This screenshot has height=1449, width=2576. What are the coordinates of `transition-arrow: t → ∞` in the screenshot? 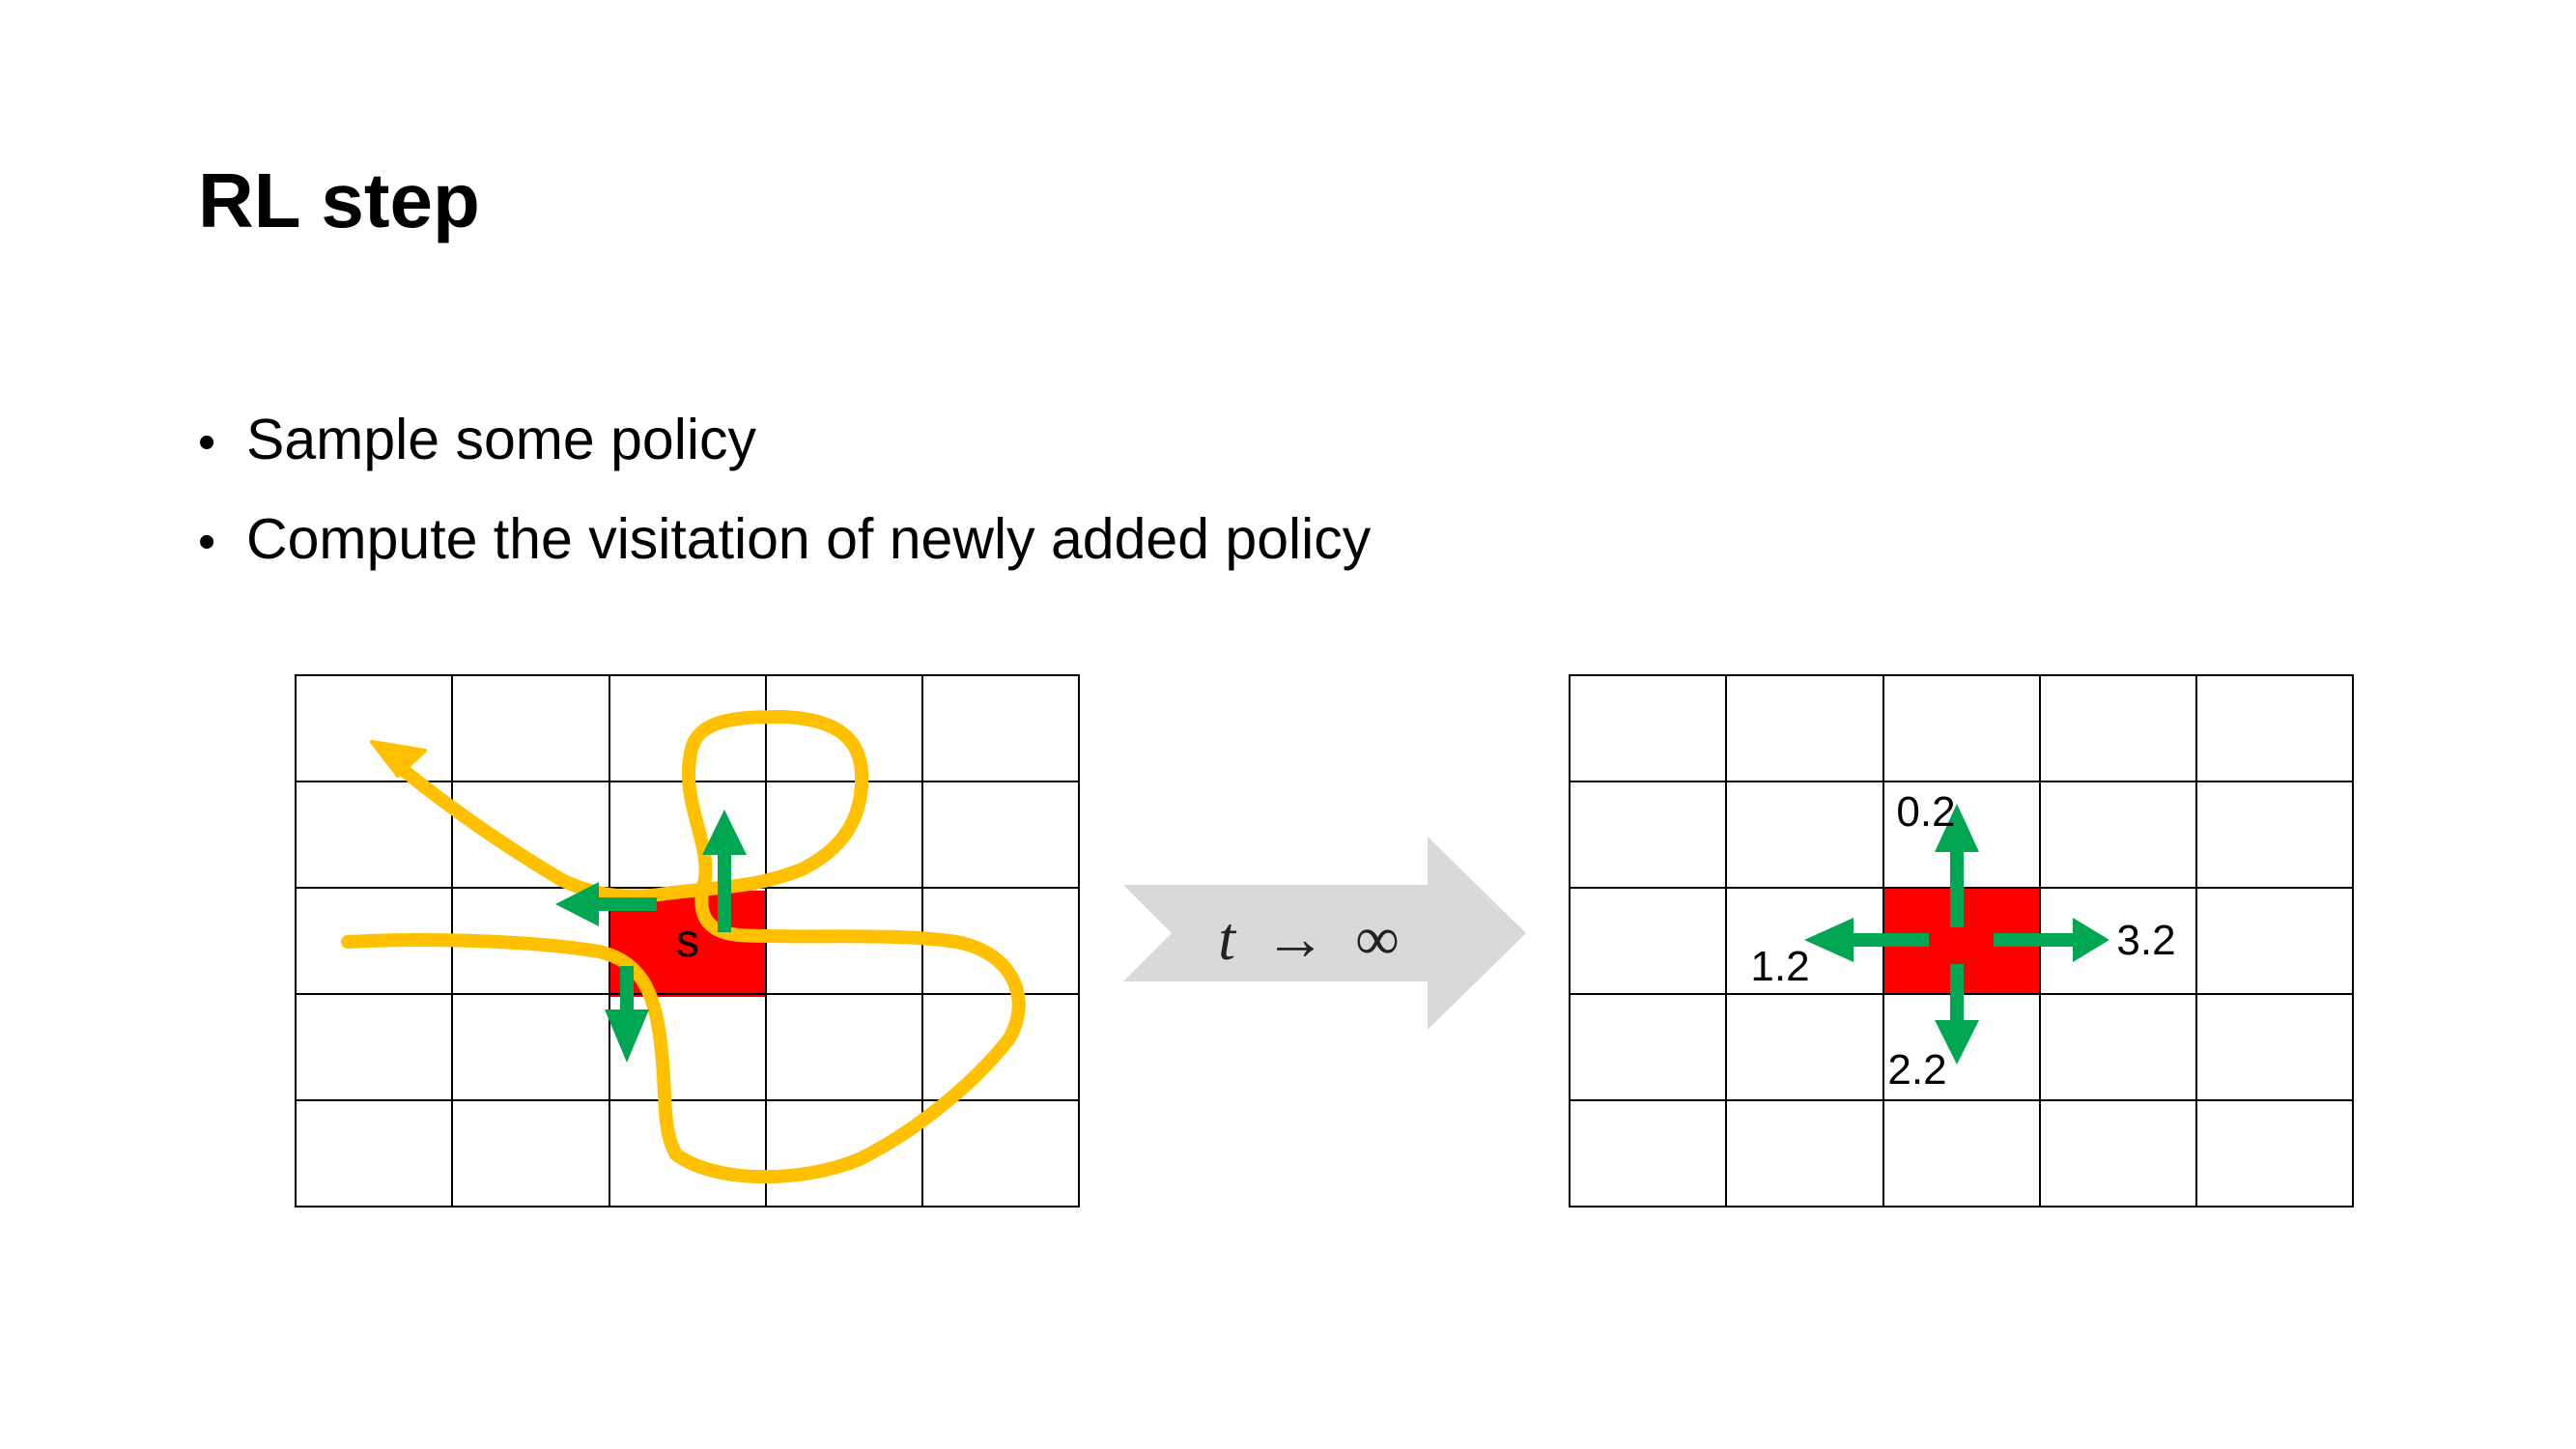 It's located at (1324, 933).